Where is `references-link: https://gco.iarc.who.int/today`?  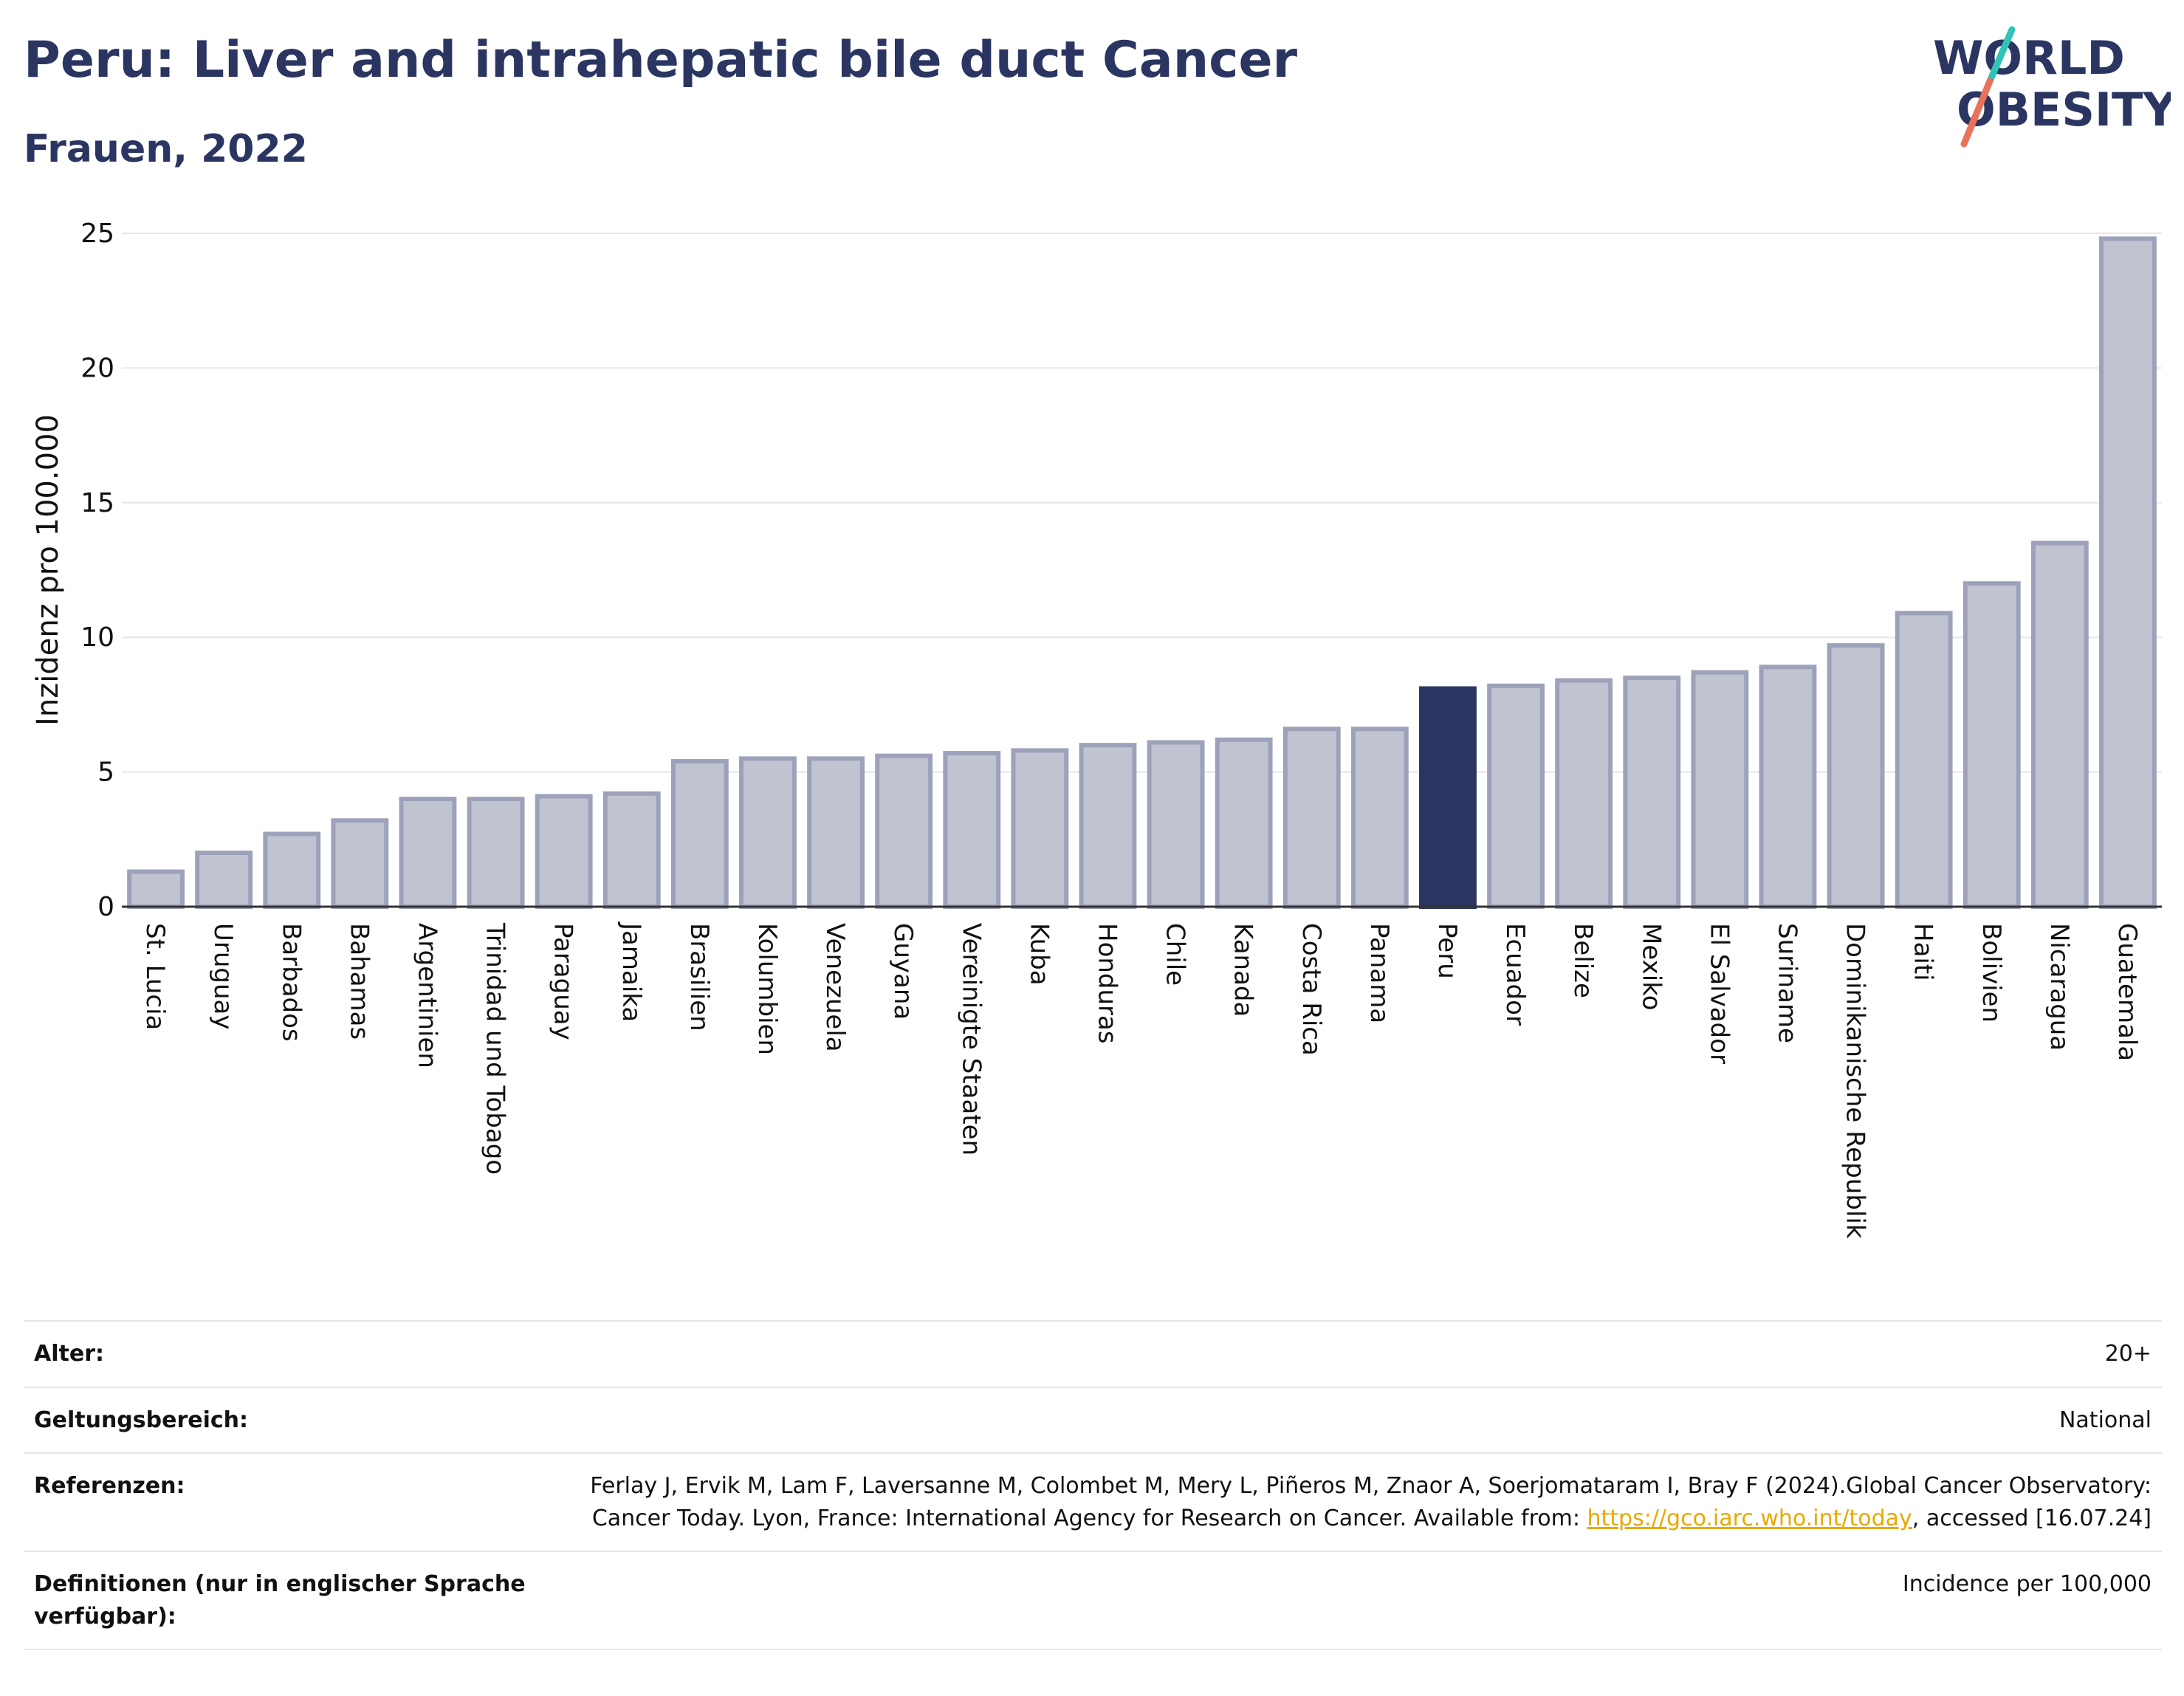 references-link: https://gco.iarc.who.int/today is located at coordinates (1750, 1518).